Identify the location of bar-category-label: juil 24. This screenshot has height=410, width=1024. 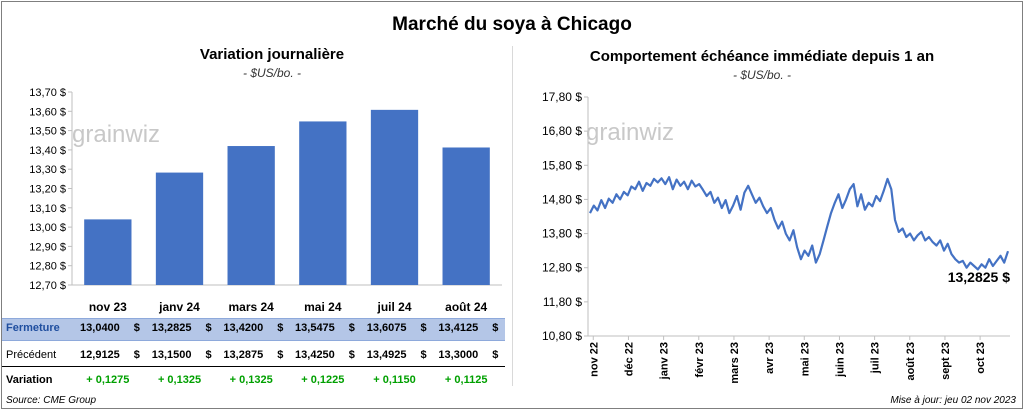
(393, 307).